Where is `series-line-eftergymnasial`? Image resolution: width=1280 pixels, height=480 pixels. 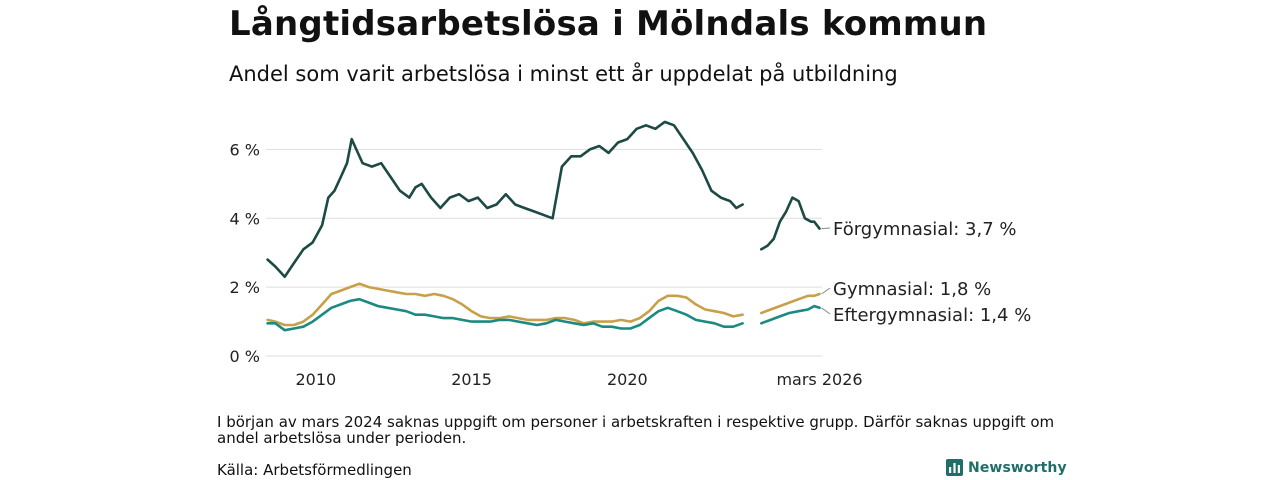
series-line-eftergymnasial is located at coordinates (543, 314).